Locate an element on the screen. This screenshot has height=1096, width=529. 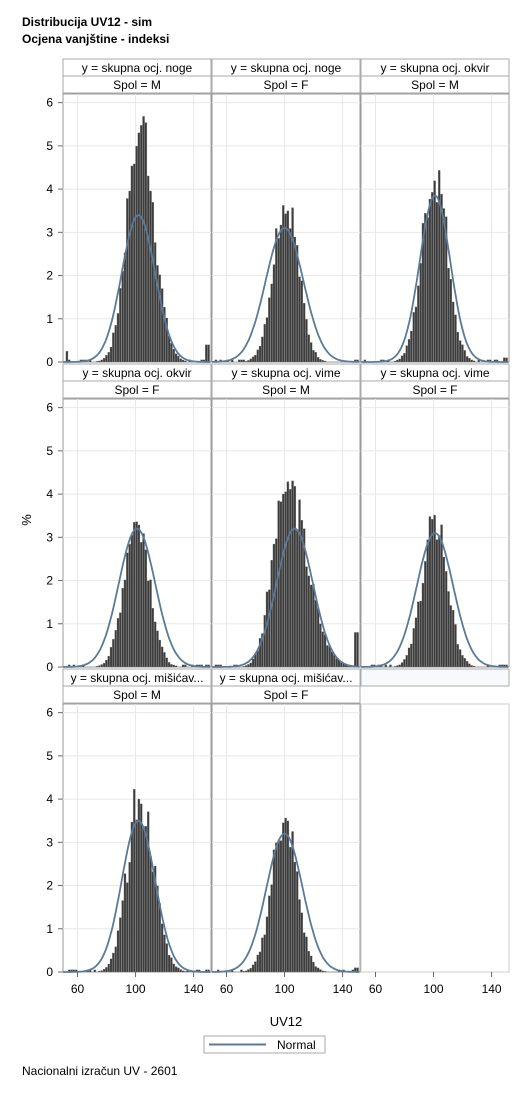
histogram-panel: y = skupna ocj. vime Spol = M is located at coordinates (286, 515).